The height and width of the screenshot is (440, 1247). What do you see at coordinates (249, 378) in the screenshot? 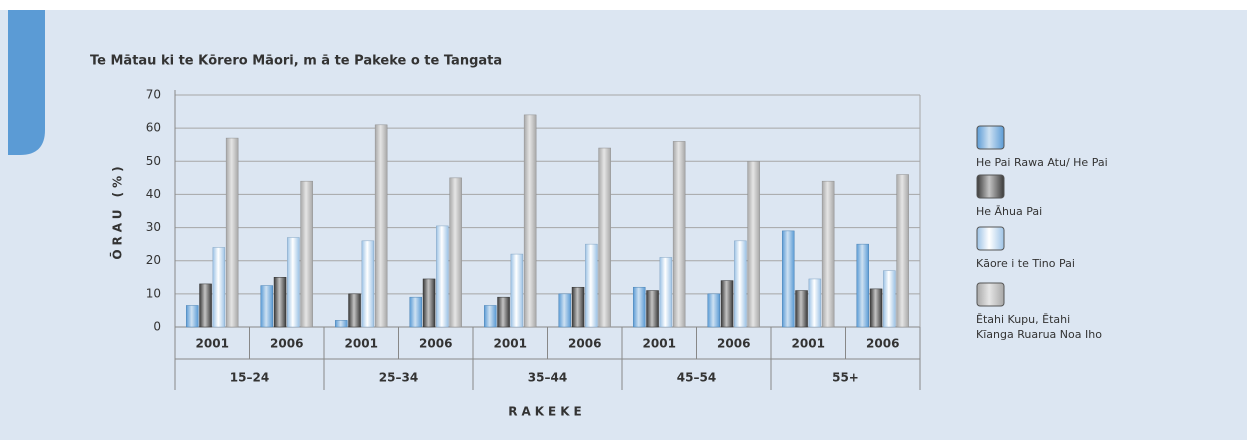
I see `group-label: 15–24` at bounding box center [249, 378].